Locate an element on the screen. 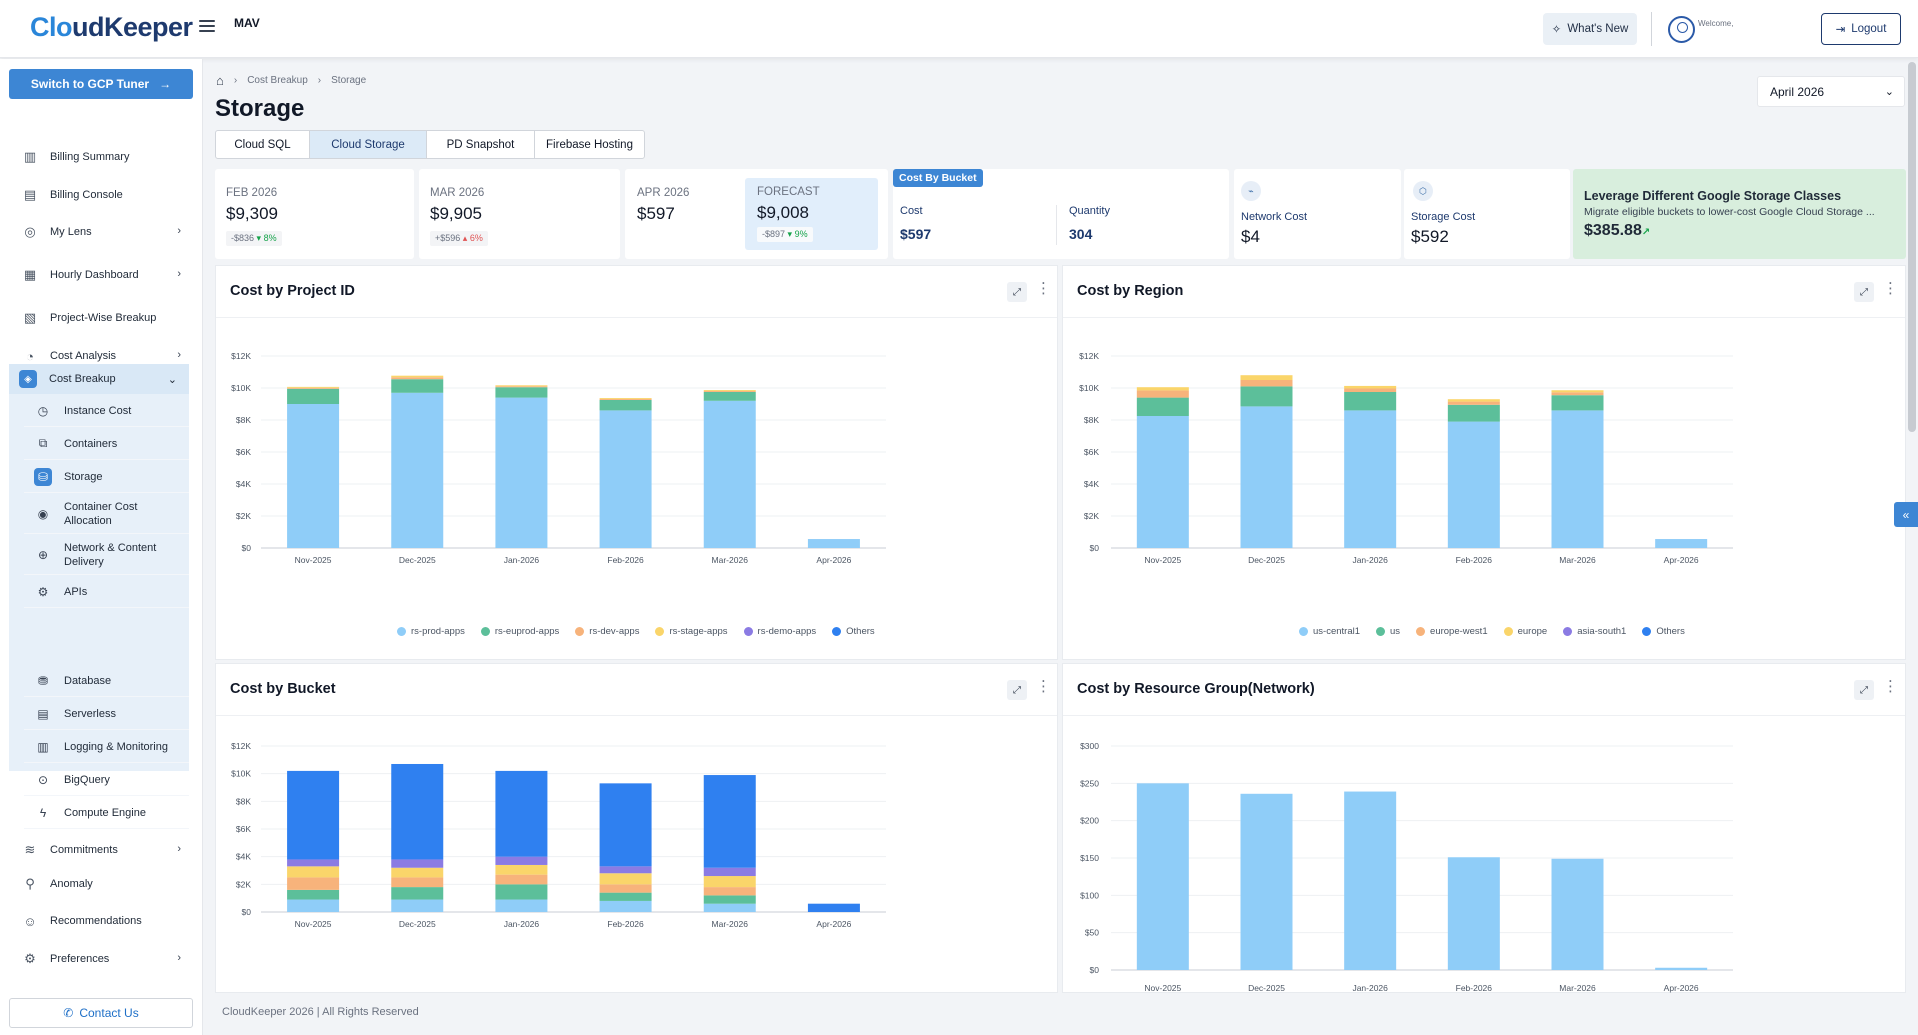 The height and width of the screenshot is (1035, 1918). sidebar-subitem-database: ⛃ Database is located at coordinates (106, 681).